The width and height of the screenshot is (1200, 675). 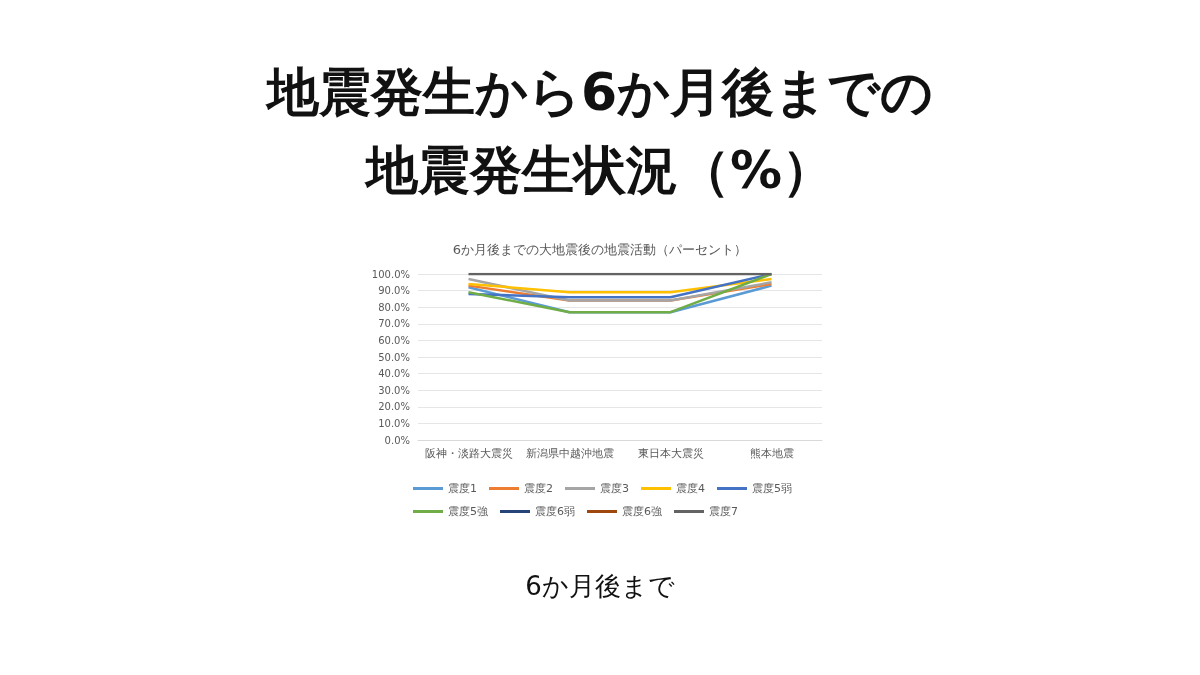 I want to click on legend-label: 震度5弱, so click(x=771, y=488).